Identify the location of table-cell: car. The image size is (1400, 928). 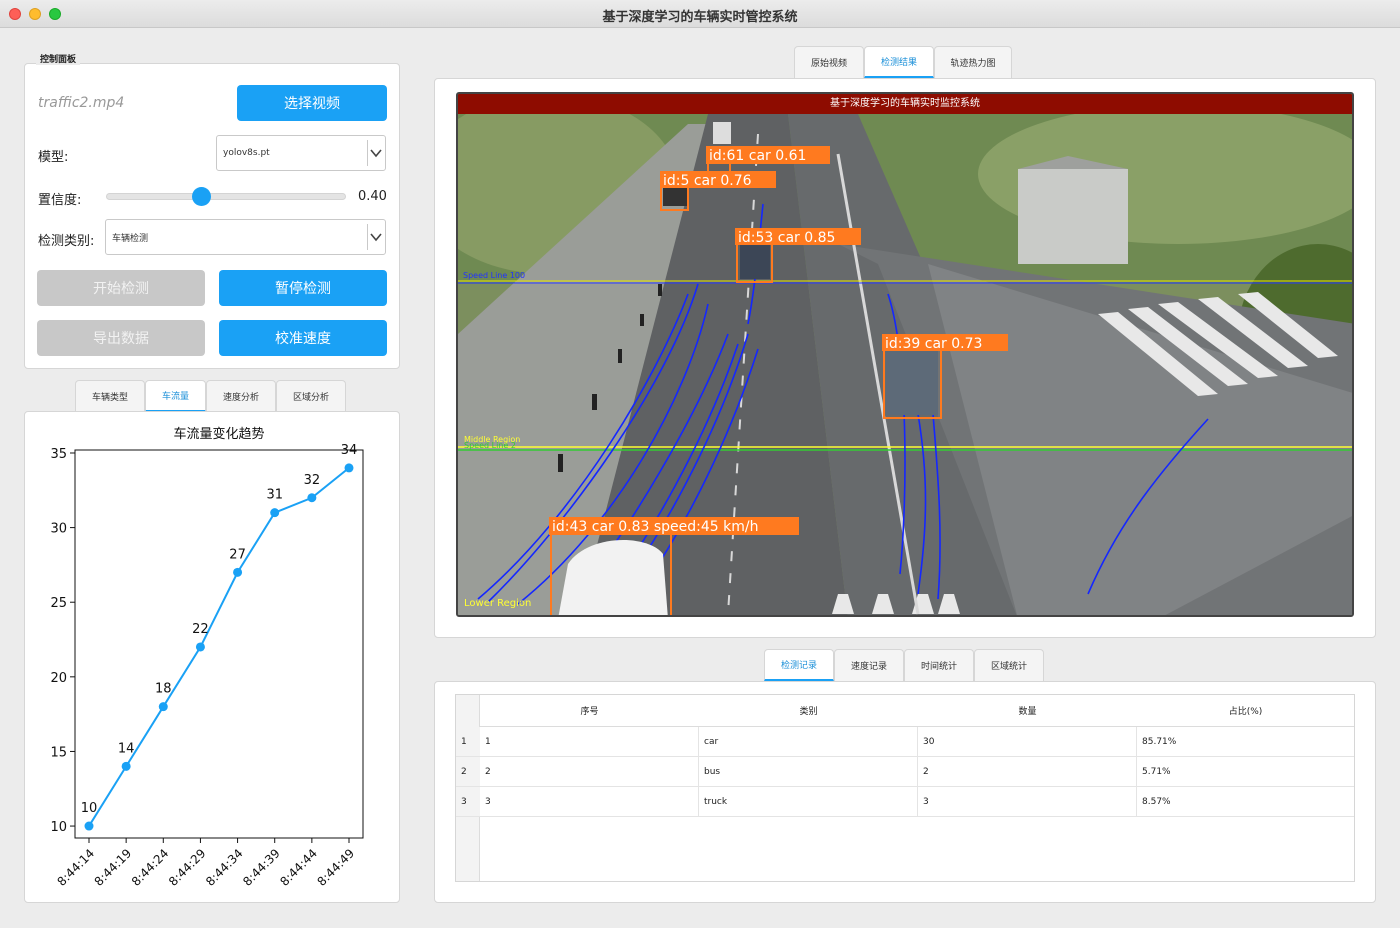
(808, 742).